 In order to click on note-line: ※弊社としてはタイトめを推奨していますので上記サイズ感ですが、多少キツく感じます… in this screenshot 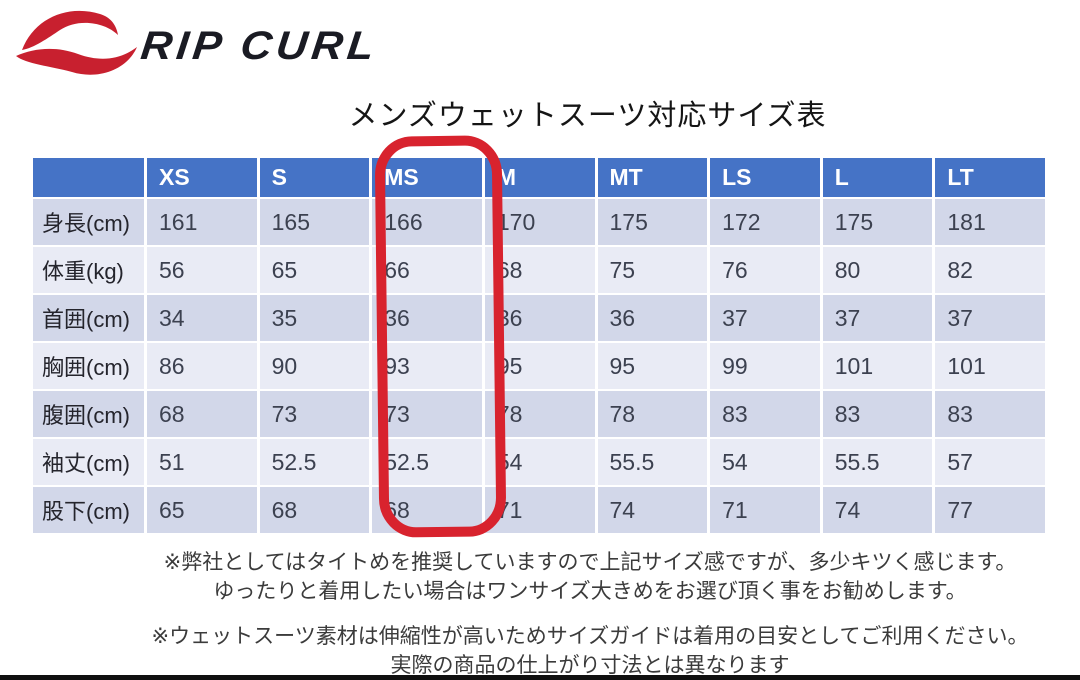, I will do `click(590, 562)`.